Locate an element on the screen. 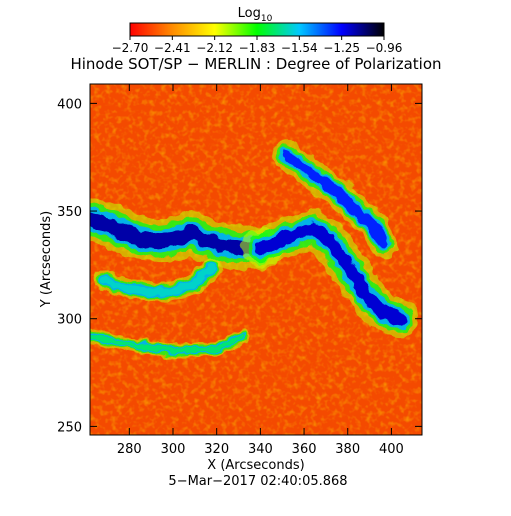 The width and height of the screenshot is (511, 516). colorbar-tick-label-4: −1.54 is located at coordinates (299, 48).